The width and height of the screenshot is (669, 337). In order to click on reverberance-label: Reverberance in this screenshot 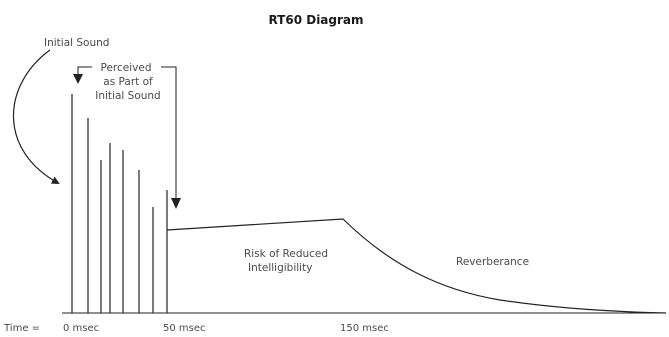, I will do `click(492, 262)`.